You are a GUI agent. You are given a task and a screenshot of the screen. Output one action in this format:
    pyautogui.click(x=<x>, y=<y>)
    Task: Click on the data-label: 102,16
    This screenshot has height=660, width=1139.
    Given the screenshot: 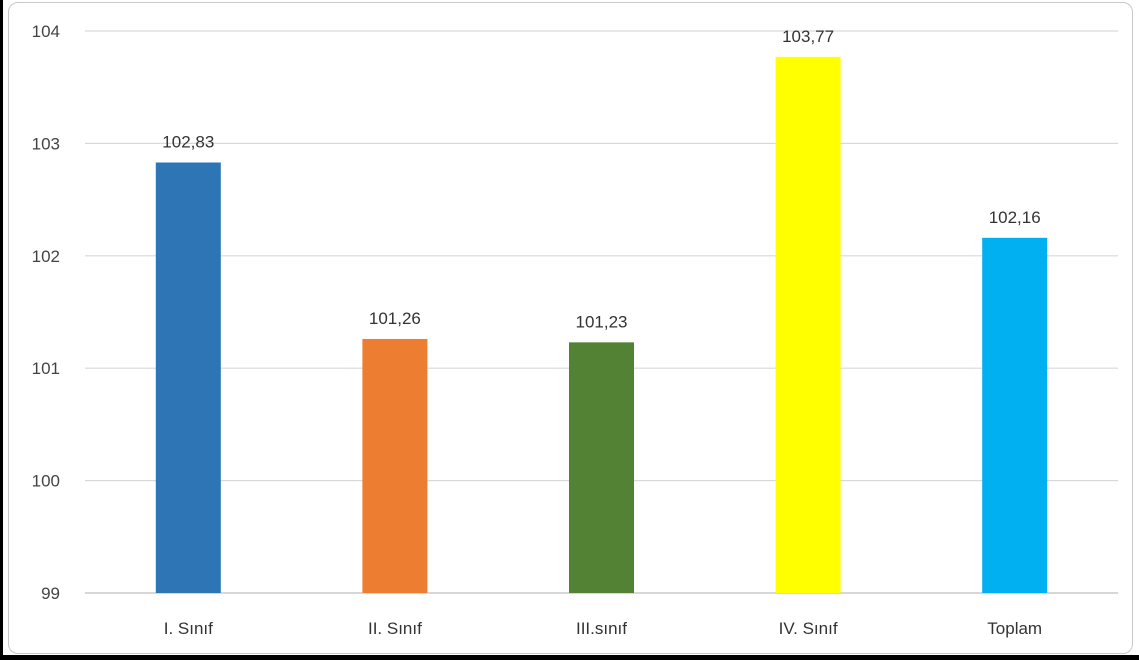 What is the action you would take?
    pyautogui.click(x=1015, y=217)
    